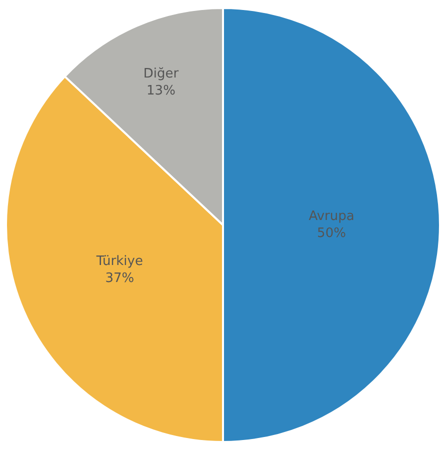  Describe the element at coordinates (331, 233) in the screenshot. I see `data-label: 50%` at that location.